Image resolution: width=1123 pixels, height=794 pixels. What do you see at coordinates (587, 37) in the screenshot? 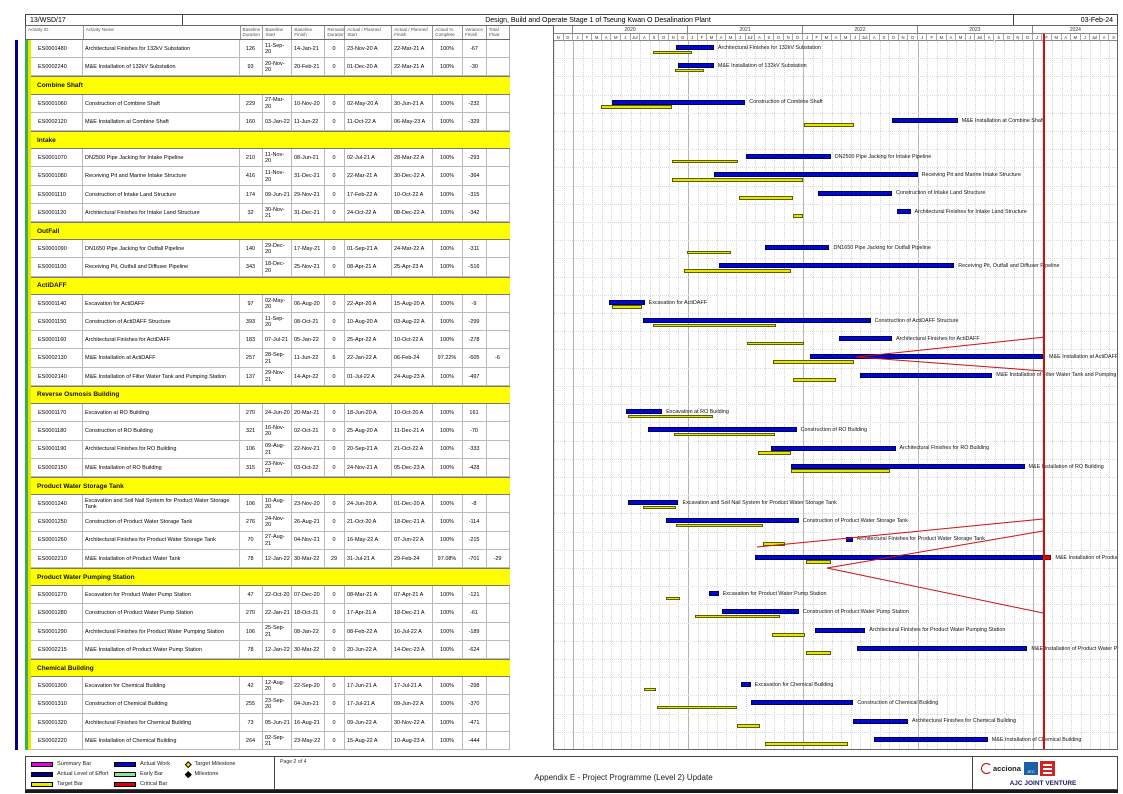
I see `month-cell: F` at bounding box center [587, 37].